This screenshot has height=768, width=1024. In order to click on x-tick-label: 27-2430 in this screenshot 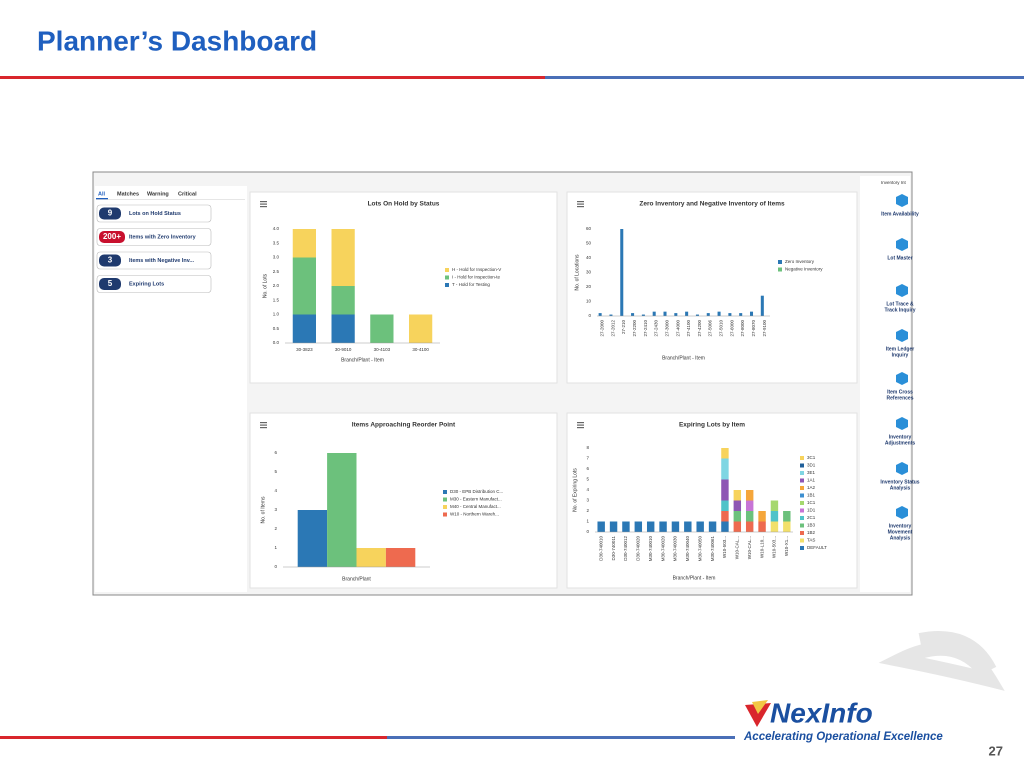, I will do `click(656, 328)`.